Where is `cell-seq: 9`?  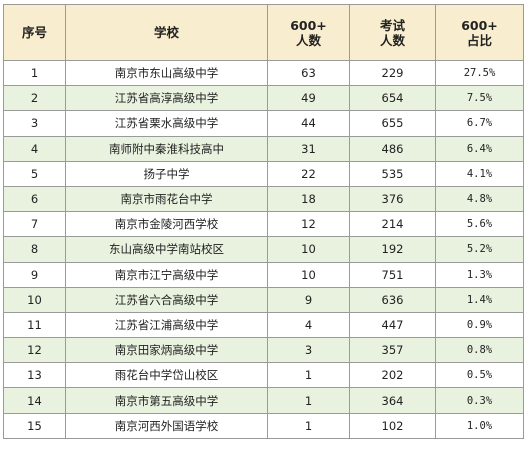
cell-seq: 9 is located at coordinates (34, 274).